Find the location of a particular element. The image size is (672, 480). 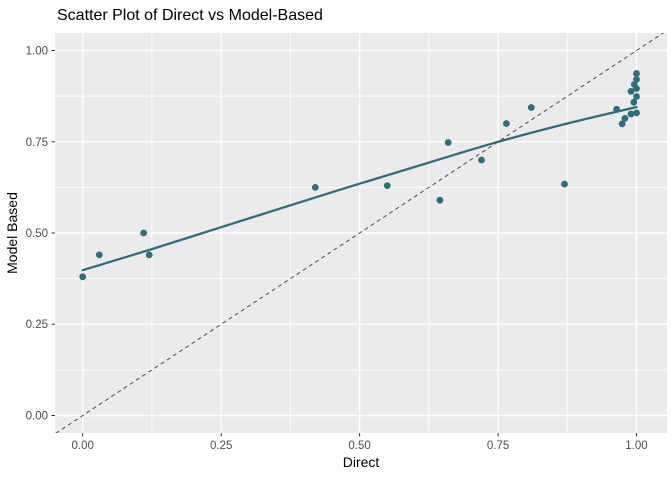

x-axis-title: Direct is located at coordinates (361, 462).